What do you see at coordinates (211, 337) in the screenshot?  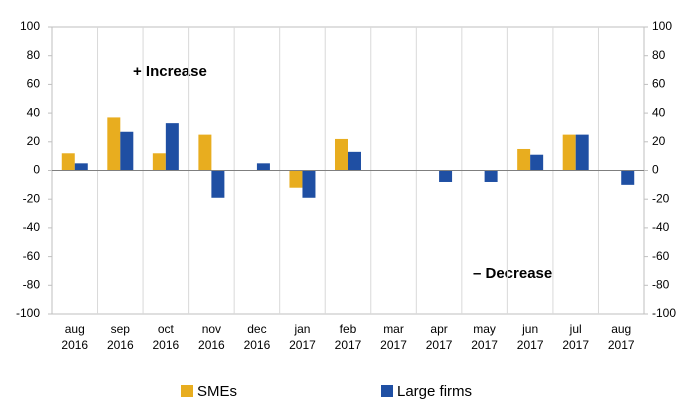 I see `x-tick-label: nov 2016` at bounding box center [211, 337].